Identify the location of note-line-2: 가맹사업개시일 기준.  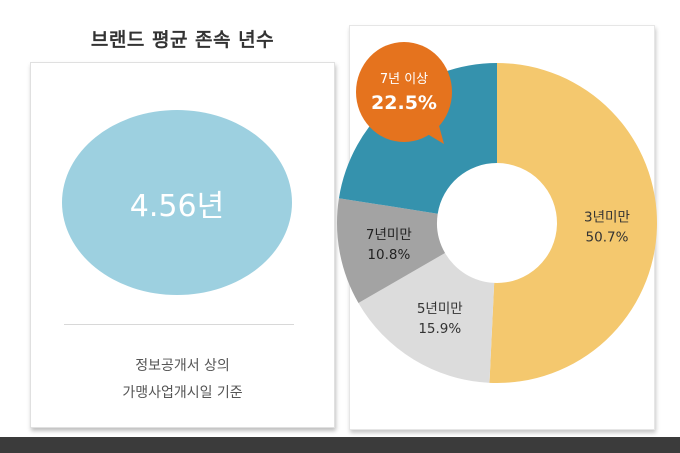
(182, 393).